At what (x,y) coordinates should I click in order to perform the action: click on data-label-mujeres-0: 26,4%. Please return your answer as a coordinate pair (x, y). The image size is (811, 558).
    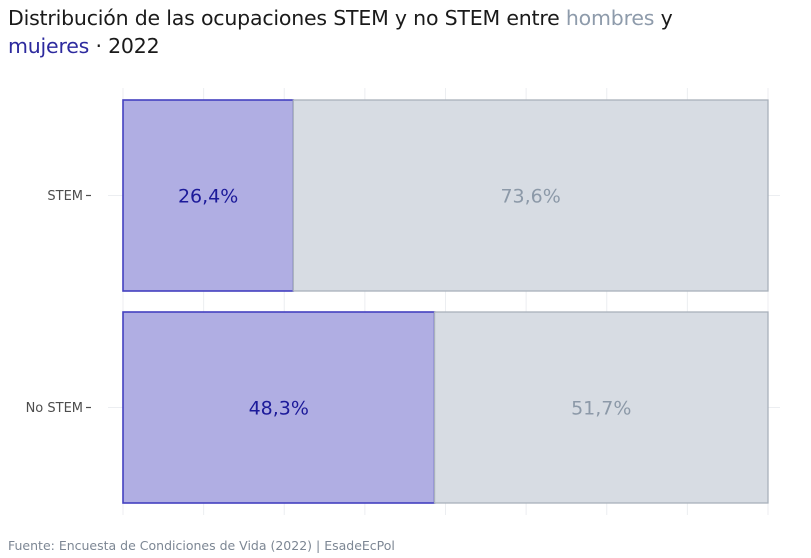
    Looking at the image, I should click on (208, 197).